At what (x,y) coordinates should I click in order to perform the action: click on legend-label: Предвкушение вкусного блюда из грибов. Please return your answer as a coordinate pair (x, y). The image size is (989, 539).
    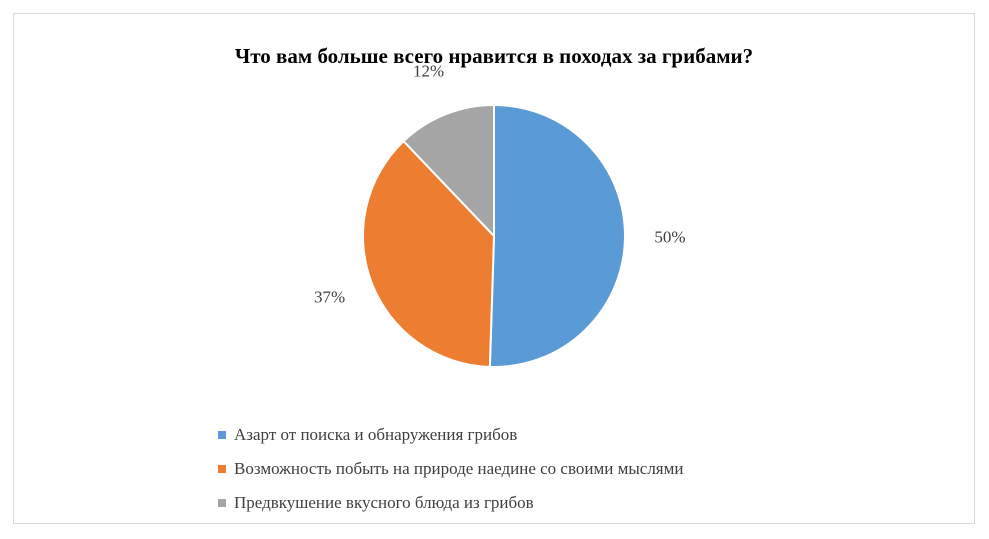
    Looking at the image, I should click on (384, 502).